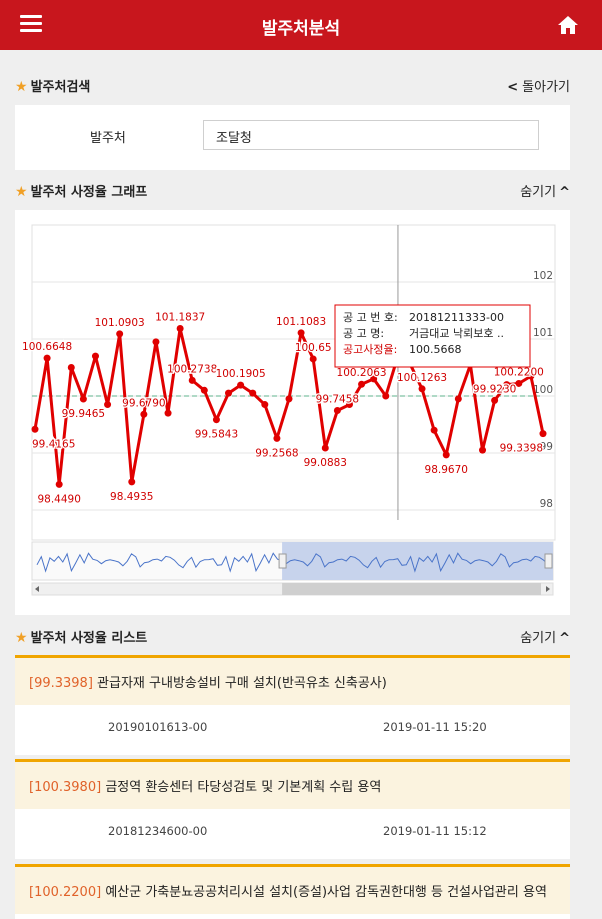 This screenshot has height=919, width=602. Describe the element at coordinates (370, 349) in the screenshot. I see `tooltip-label: 공고사정율:` at that location.